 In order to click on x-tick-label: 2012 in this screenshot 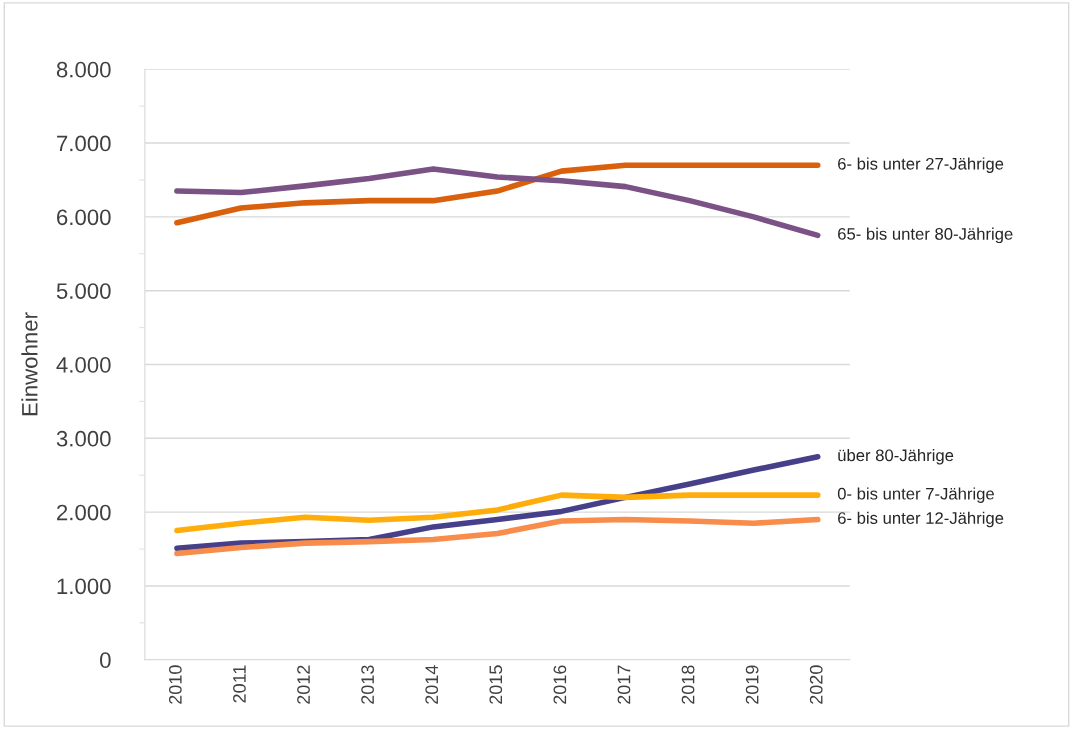, I will do `click(303, 684)`.